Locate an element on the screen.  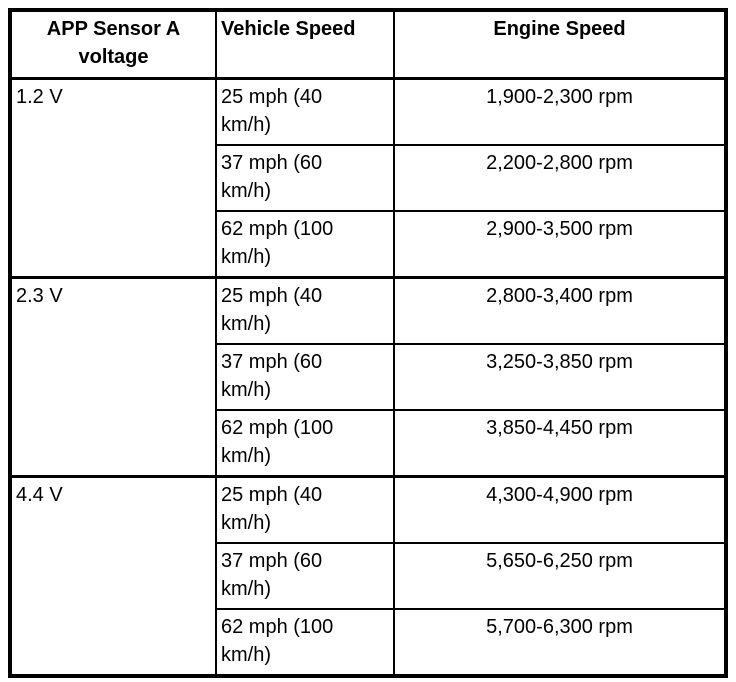
header-engine-speed: Engine Speed is located at coordinates (560, 44).